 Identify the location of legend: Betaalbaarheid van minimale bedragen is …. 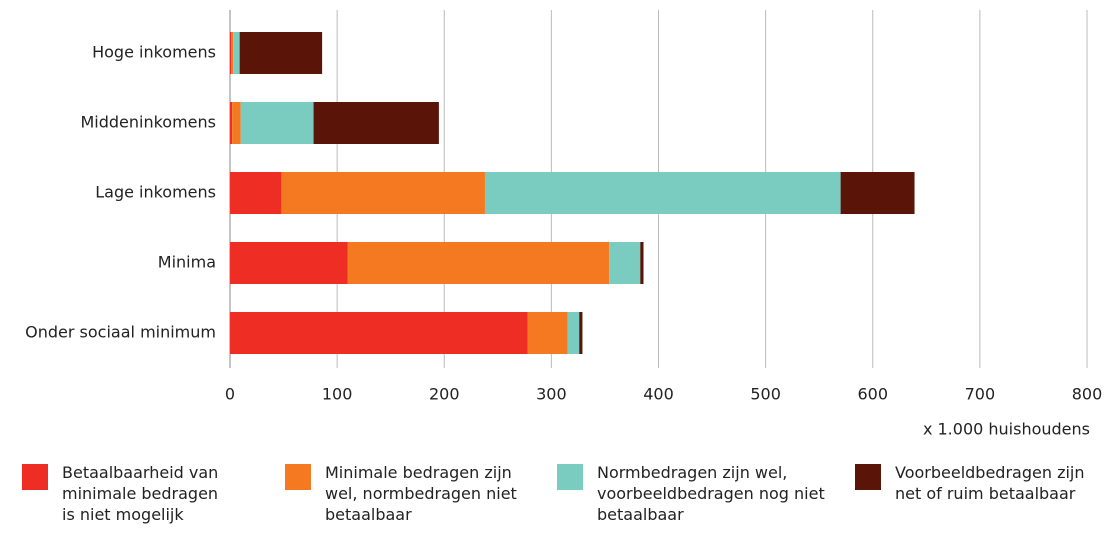
(553, 502).